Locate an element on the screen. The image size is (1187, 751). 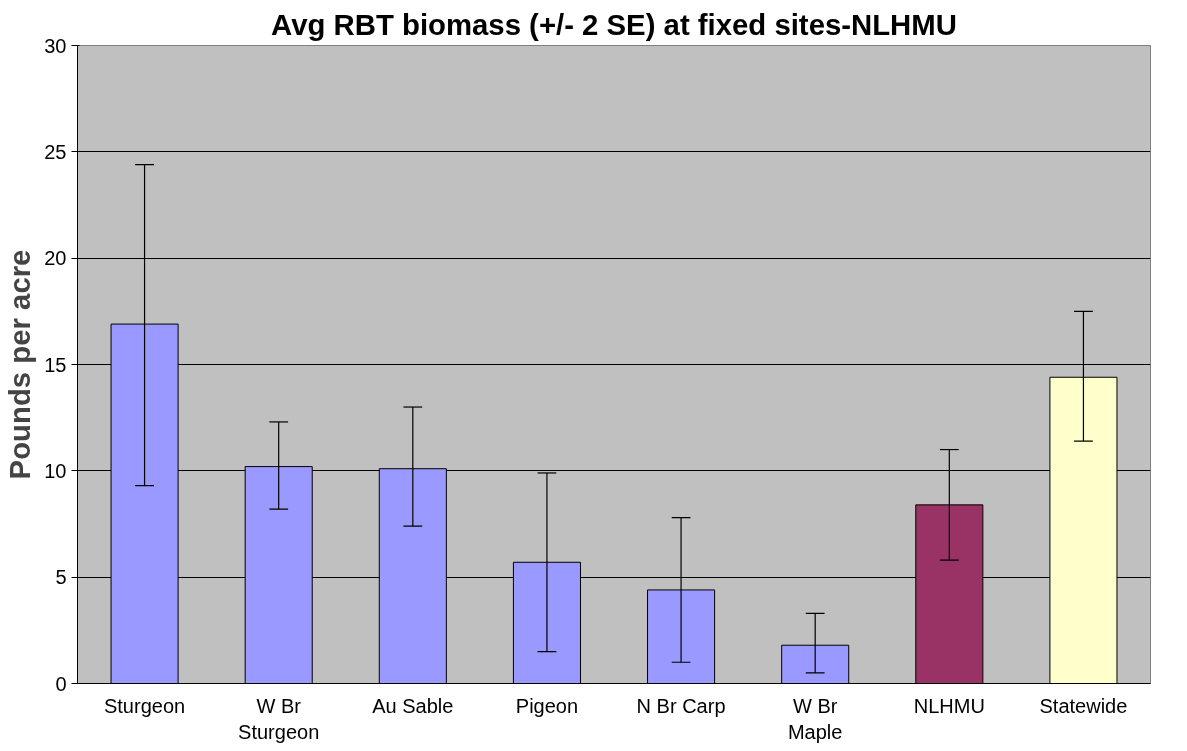
y-axis-title: Pounds per acre is located at coordinates (20, 364).